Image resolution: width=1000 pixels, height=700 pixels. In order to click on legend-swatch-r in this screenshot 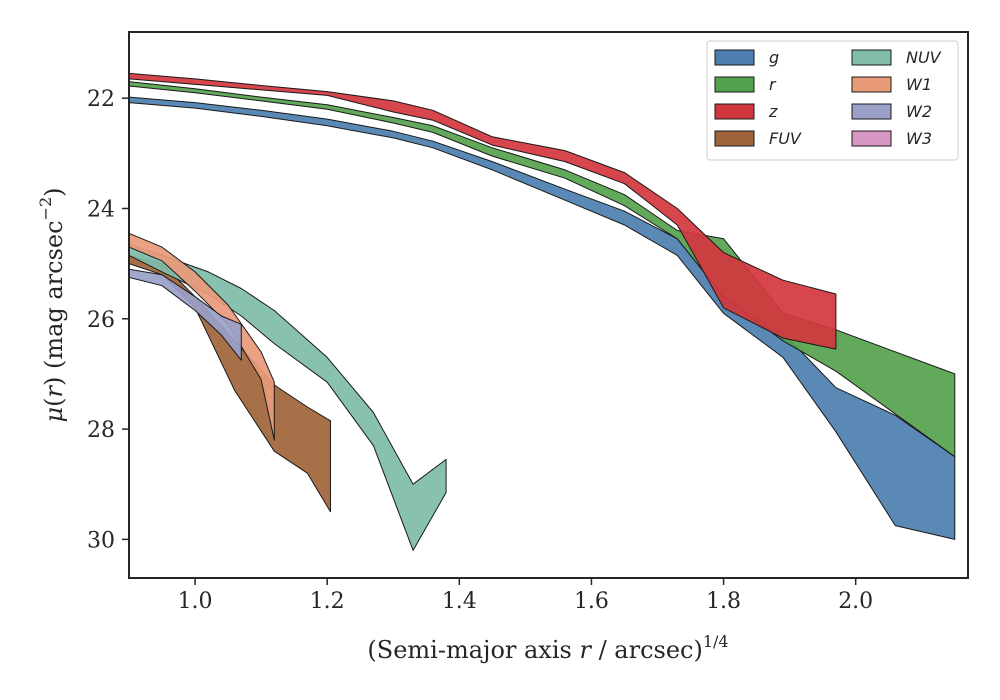, I will do `click(734, 84)`.